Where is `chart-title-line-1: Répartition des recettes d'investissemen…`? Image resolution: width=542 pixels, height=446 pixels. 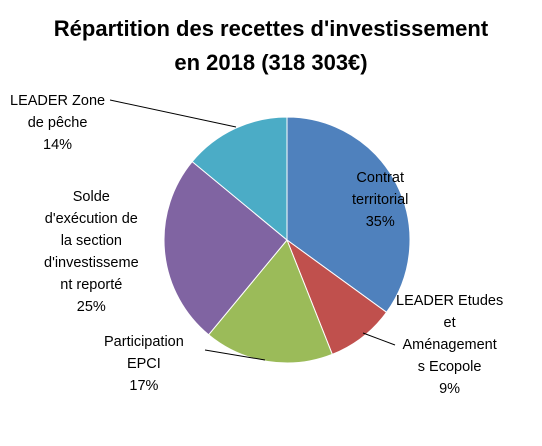
chart-title-line-1: Répartition des recettes d'investissemen… is located at coordinates (271, 28).